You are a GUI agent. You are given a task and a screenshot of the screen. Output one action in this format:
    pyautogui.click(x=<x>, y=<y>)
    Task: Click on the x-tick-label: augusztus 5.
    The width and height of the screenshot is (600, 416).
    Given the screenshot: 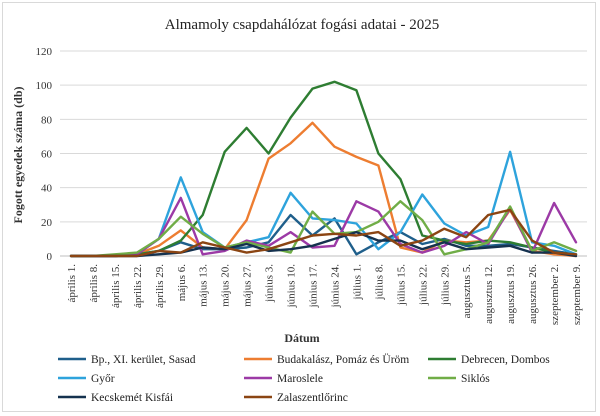 What is the action you would take?
    pyautogui.click(x=467, y=291)
    